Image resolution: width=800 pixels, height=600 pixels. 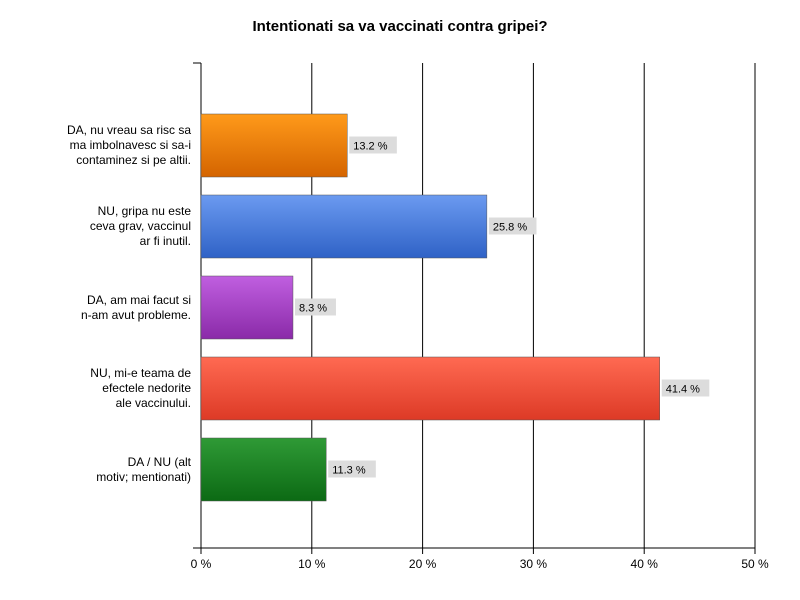 I want to click on category-label-line: ale vaccinului., so click(x=153, y=403).